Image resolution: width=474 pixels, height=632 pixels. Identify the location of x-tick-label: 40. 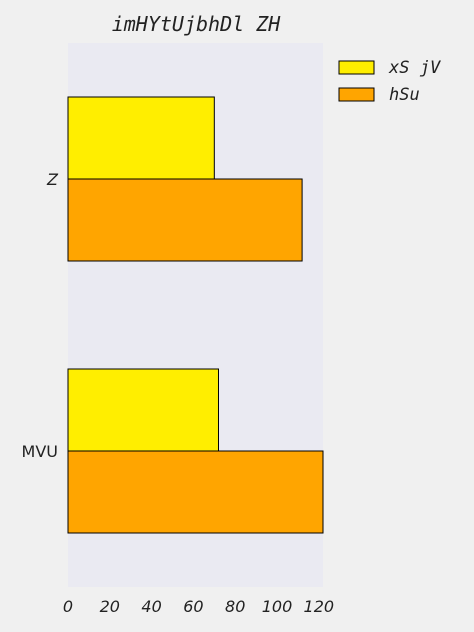
(151, 606).